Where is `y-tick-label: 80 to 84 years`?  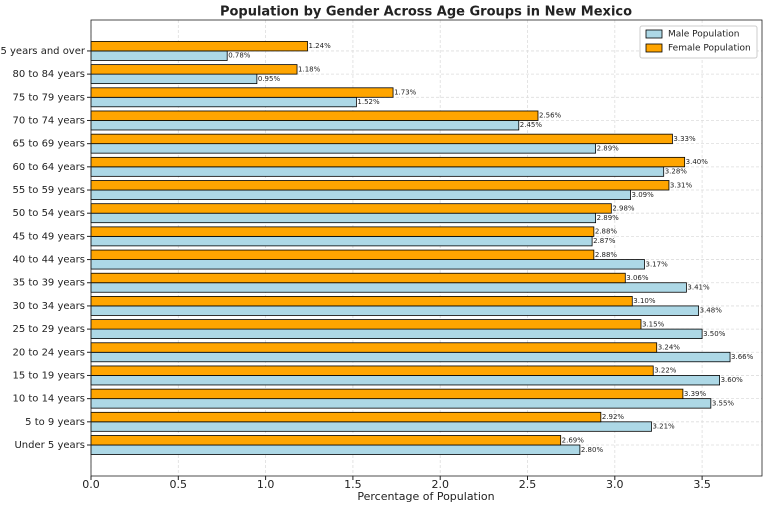 y-tick-label: 80 to 84 years is located at coordinates (48, 74).